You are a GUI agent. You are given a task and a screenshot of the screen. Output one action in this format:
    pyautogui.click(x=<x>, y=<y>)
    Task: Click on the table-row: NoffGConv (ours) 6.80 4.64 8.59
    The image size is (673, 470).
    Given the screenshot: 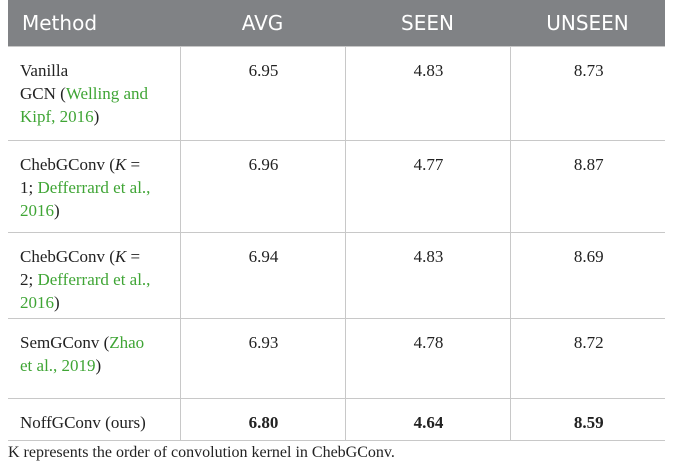 What is the action you would take?
    pyautogui.click(x=336, y=419)
    